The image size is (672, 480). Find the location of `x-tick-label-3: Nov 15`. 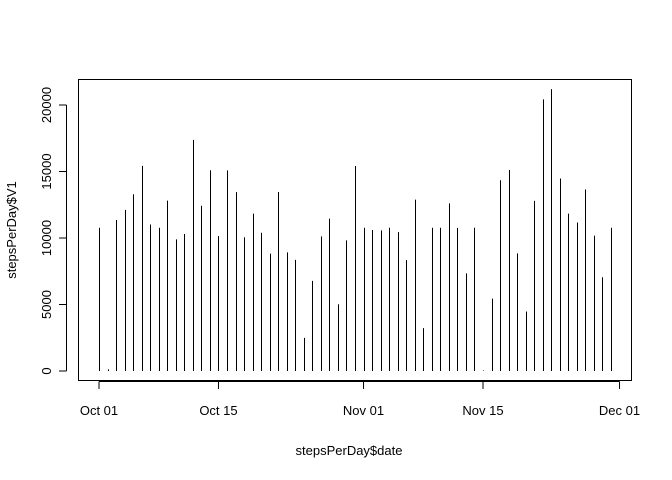

x-tick-label-3: Nov 15 is located at coordinates (482, 410).